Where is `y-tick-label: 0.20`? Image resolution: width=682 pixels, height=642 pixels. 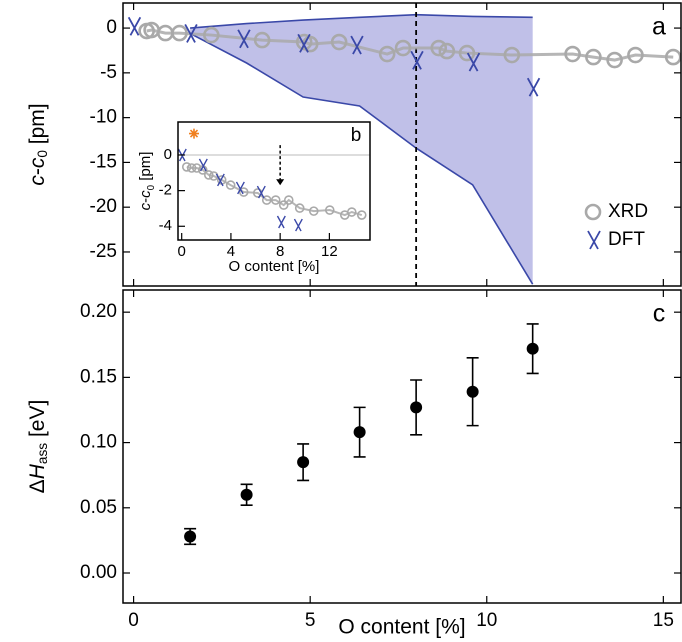
y-tick-label: 0.20 is located at coordinates (98, 311).